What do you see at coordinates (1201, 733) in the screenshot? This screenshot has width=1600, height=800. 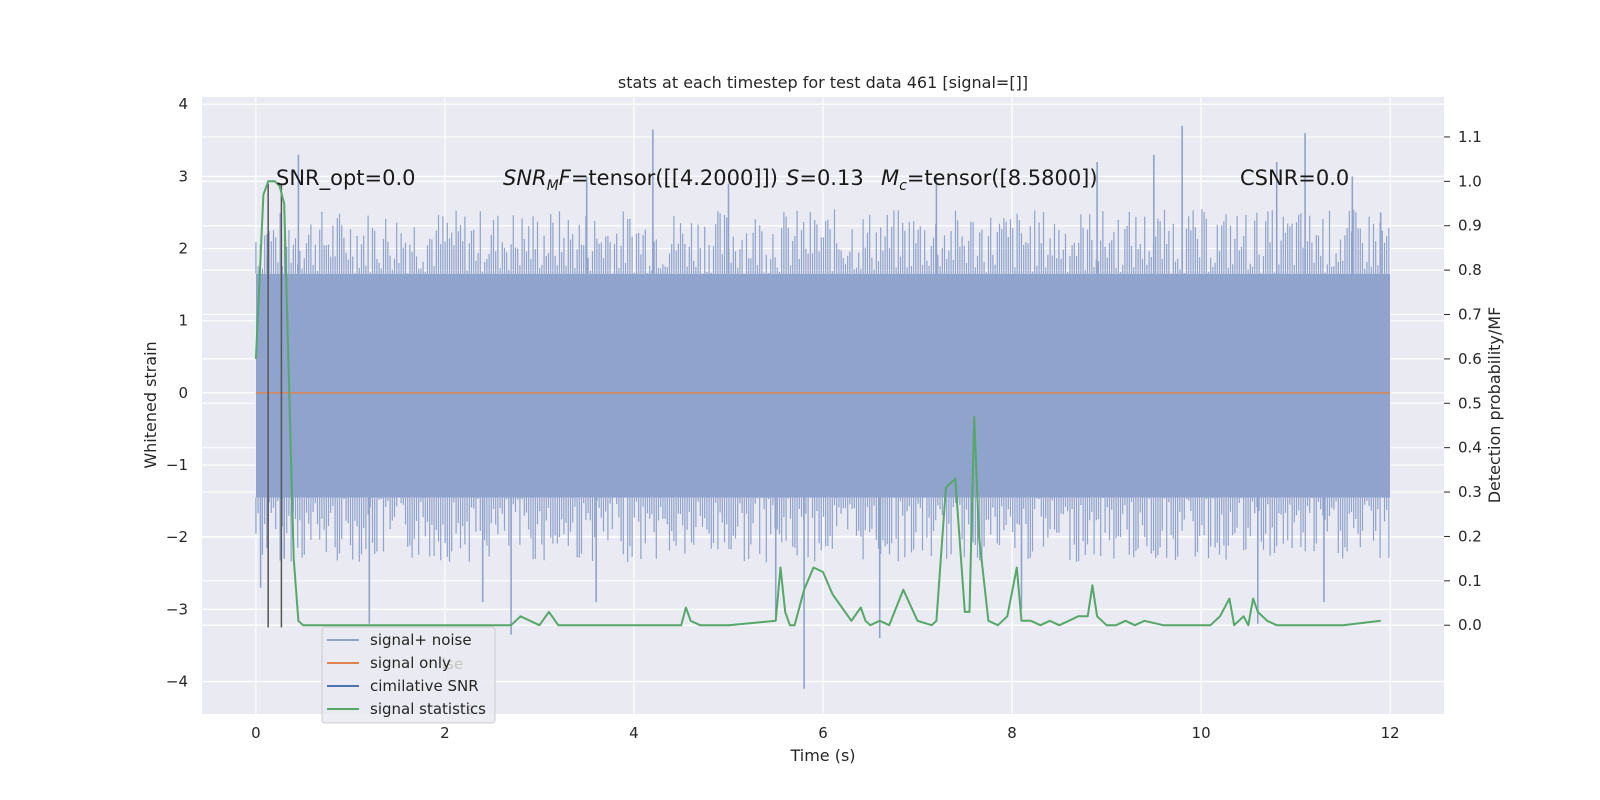 I see `x-tick-label: 10` at bounding box center [1201, 733].